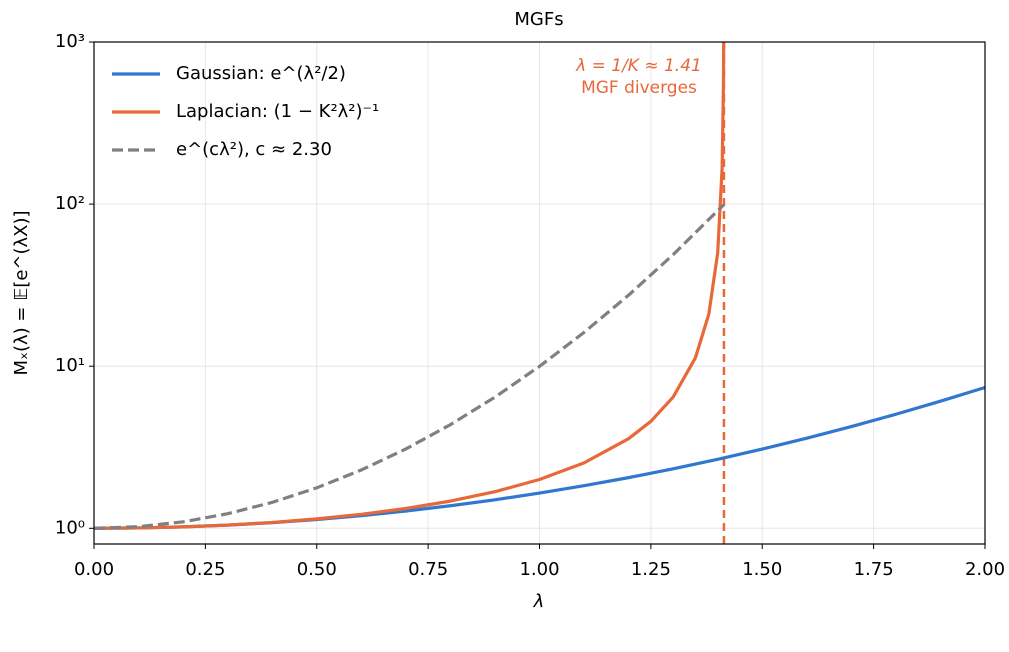 The height and width of the screenshot is (652, 1009). I want to click on x-tick-label: 0.00, so click(94, 569).